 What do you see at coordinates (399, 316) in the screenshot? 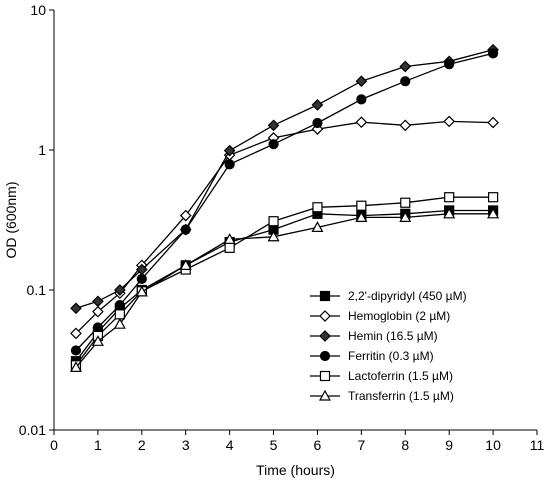
I see `legend-label: Hemoglobin (2 µM)` at bounding box center [399, 316].